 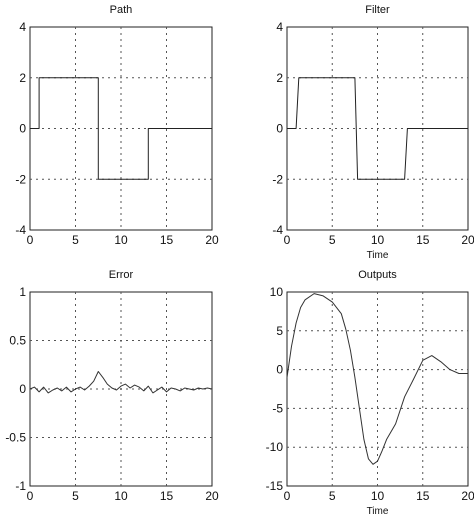 I want to click on chart-title: Filter, so click(x=377, y=10).